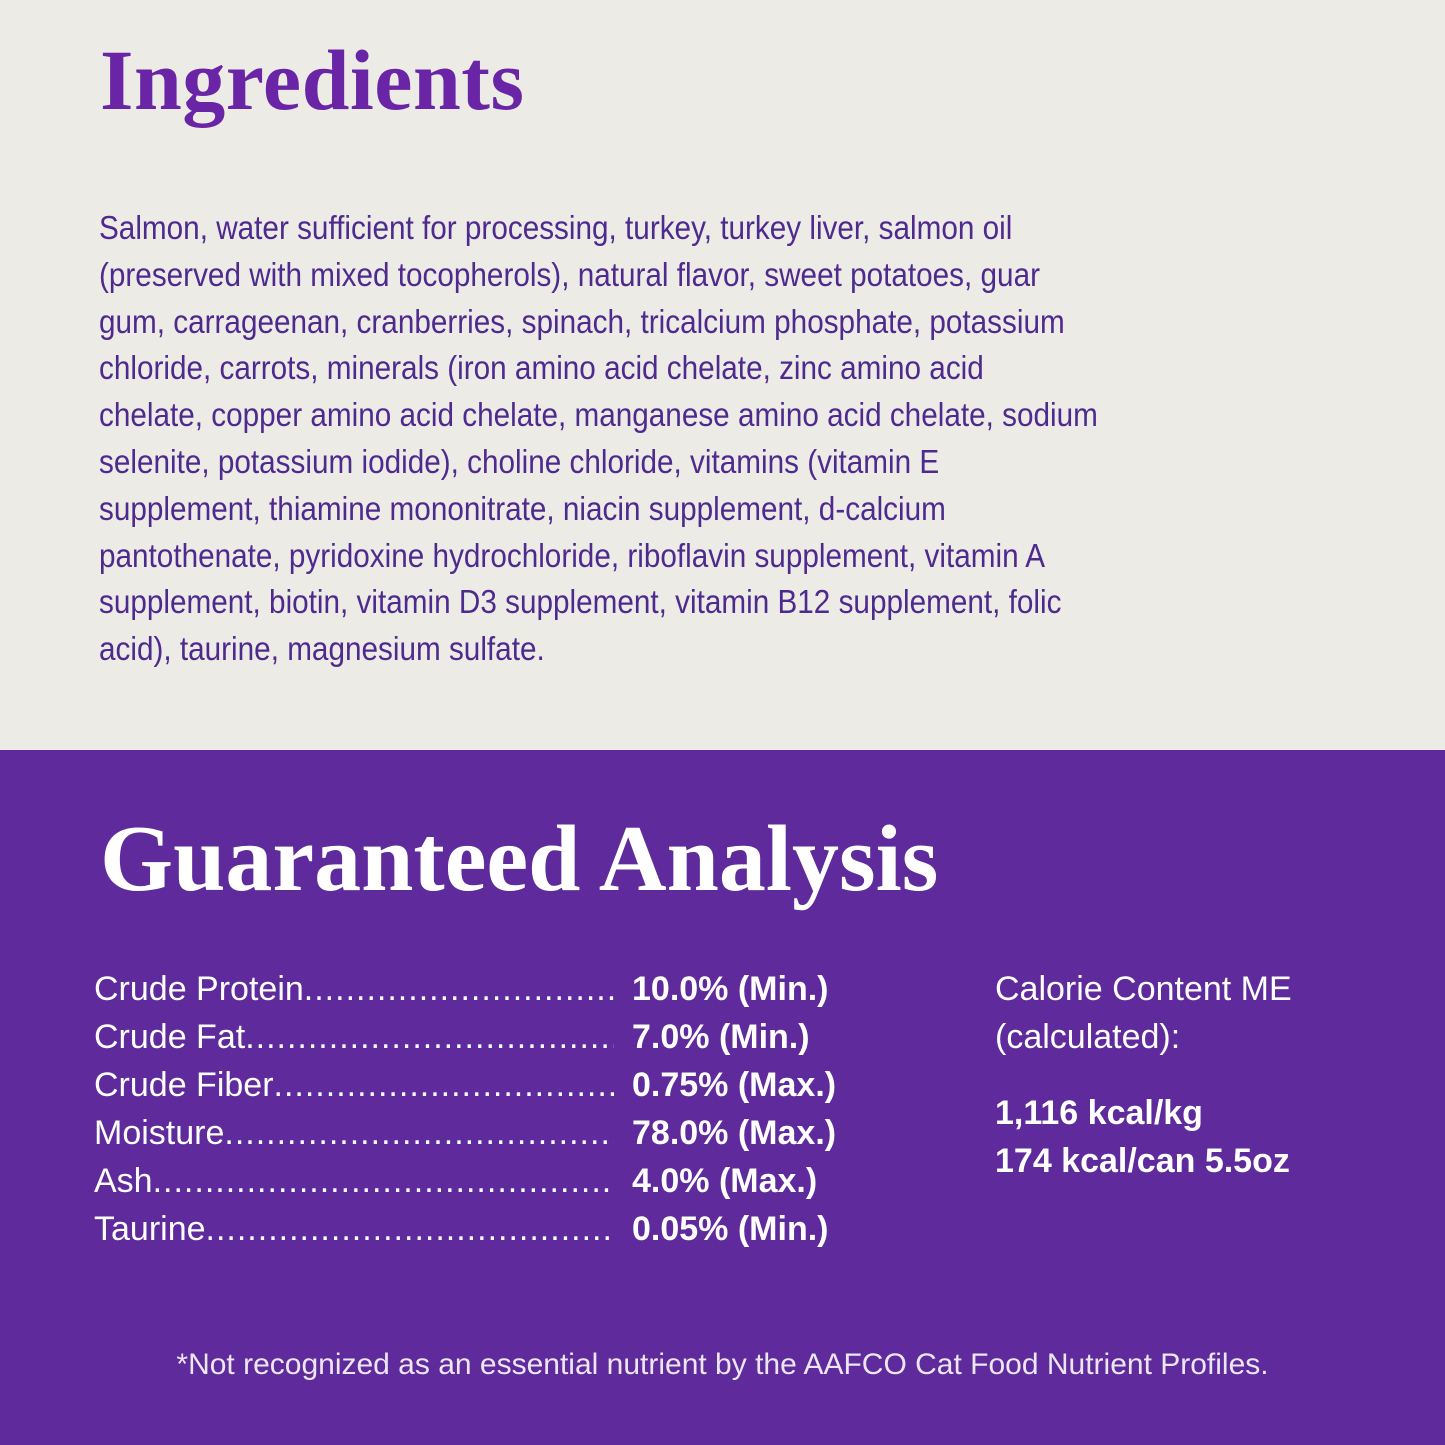 Image resolution: width=1445 pixels, height=1445 pixels. What do you see at coordinates (184, 1085) in the screenshot?
I see `analysis-label-text: Crude Fiber` at bounding box center [184, 1085].